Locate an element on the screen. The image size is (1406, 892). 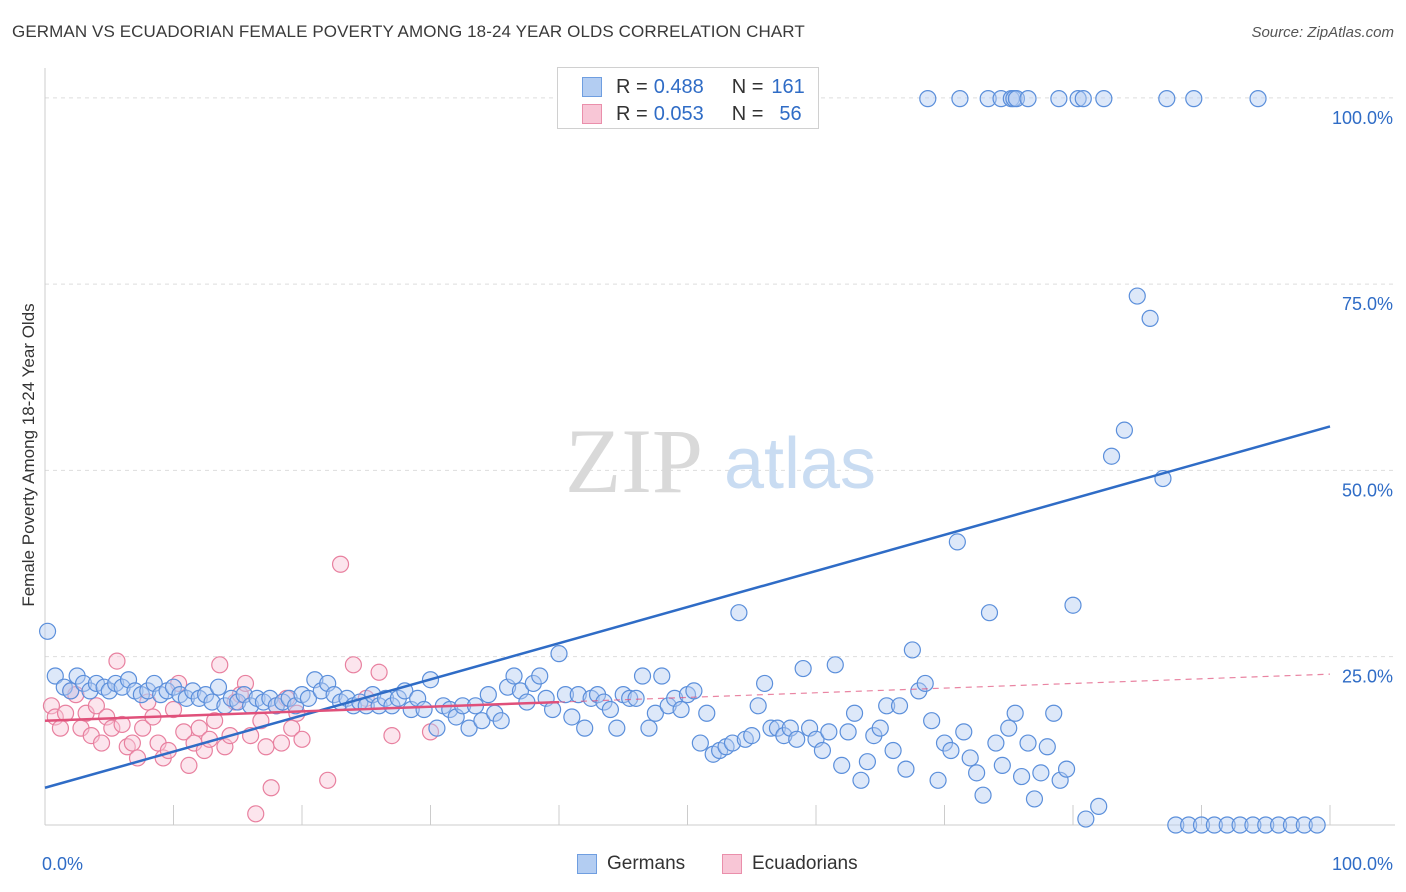
y-tick-label: 25.0% is located at coordinates (1367, 677).